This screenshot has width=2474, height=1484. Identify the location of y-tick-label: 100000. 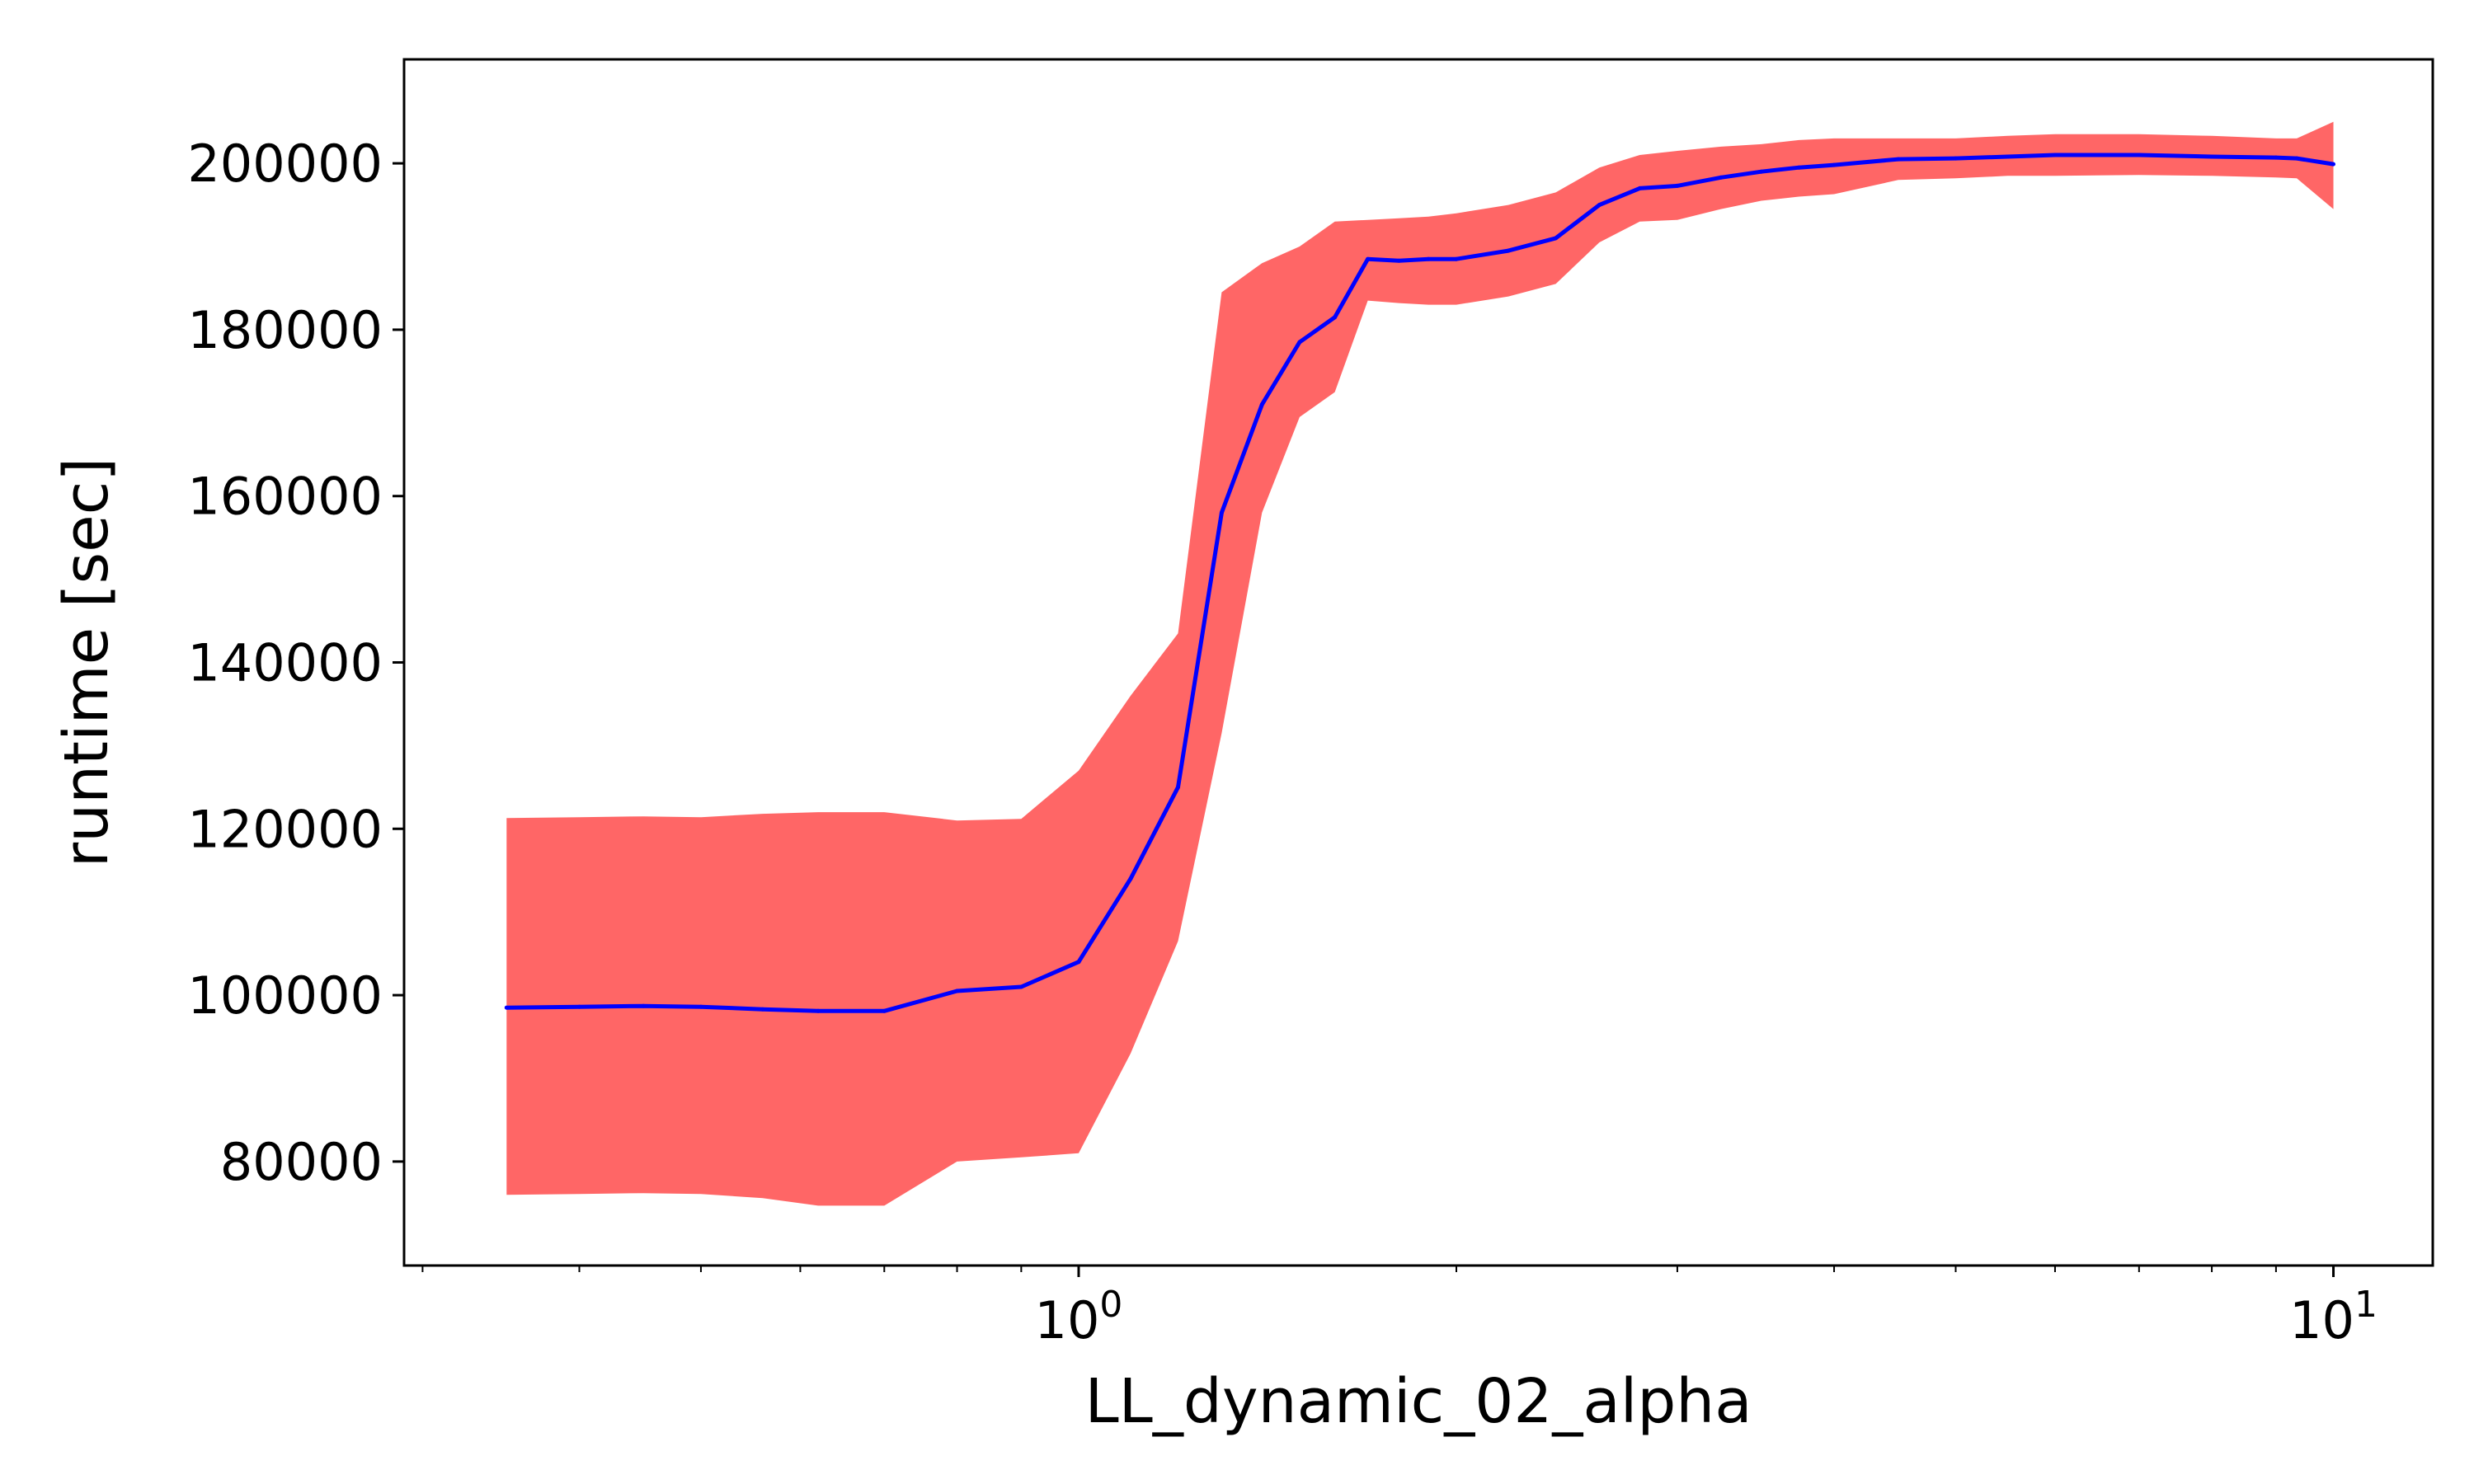
(285, 996).